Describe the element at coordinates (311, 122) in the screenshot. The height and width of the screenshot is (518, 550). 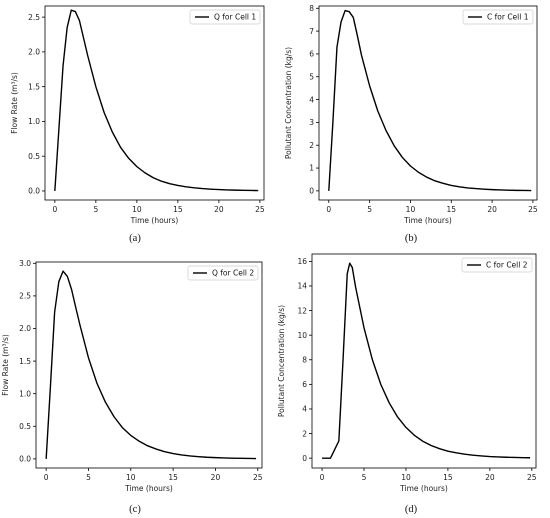
I see `y-tick-label: 3` at that location.